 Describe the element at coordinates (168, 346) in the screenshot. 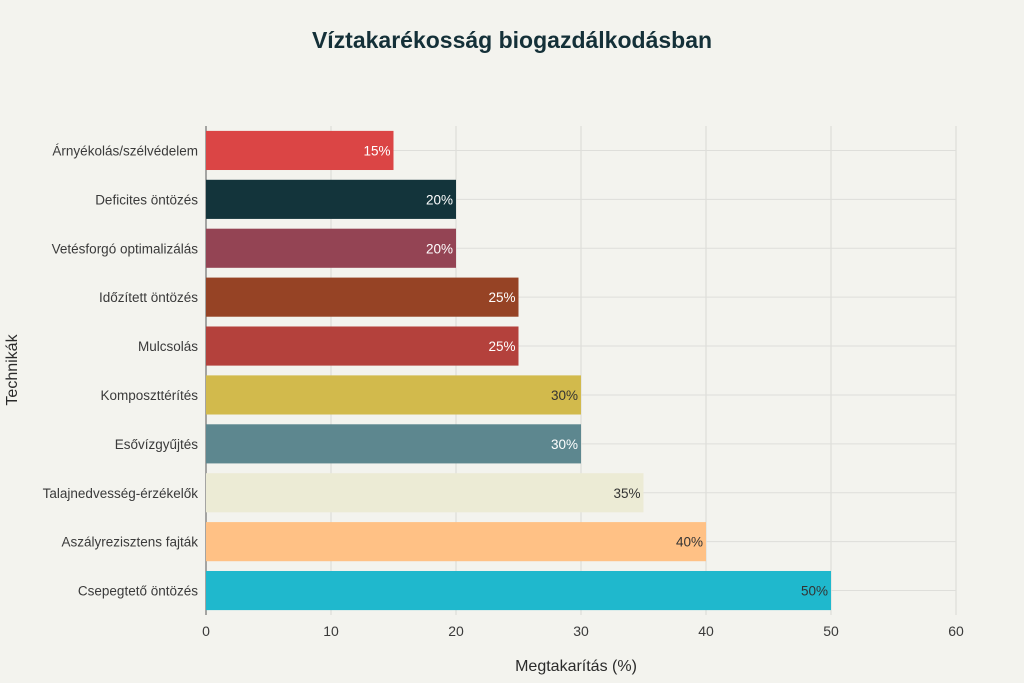

I see `category-label: Mulcsolás` at that location.